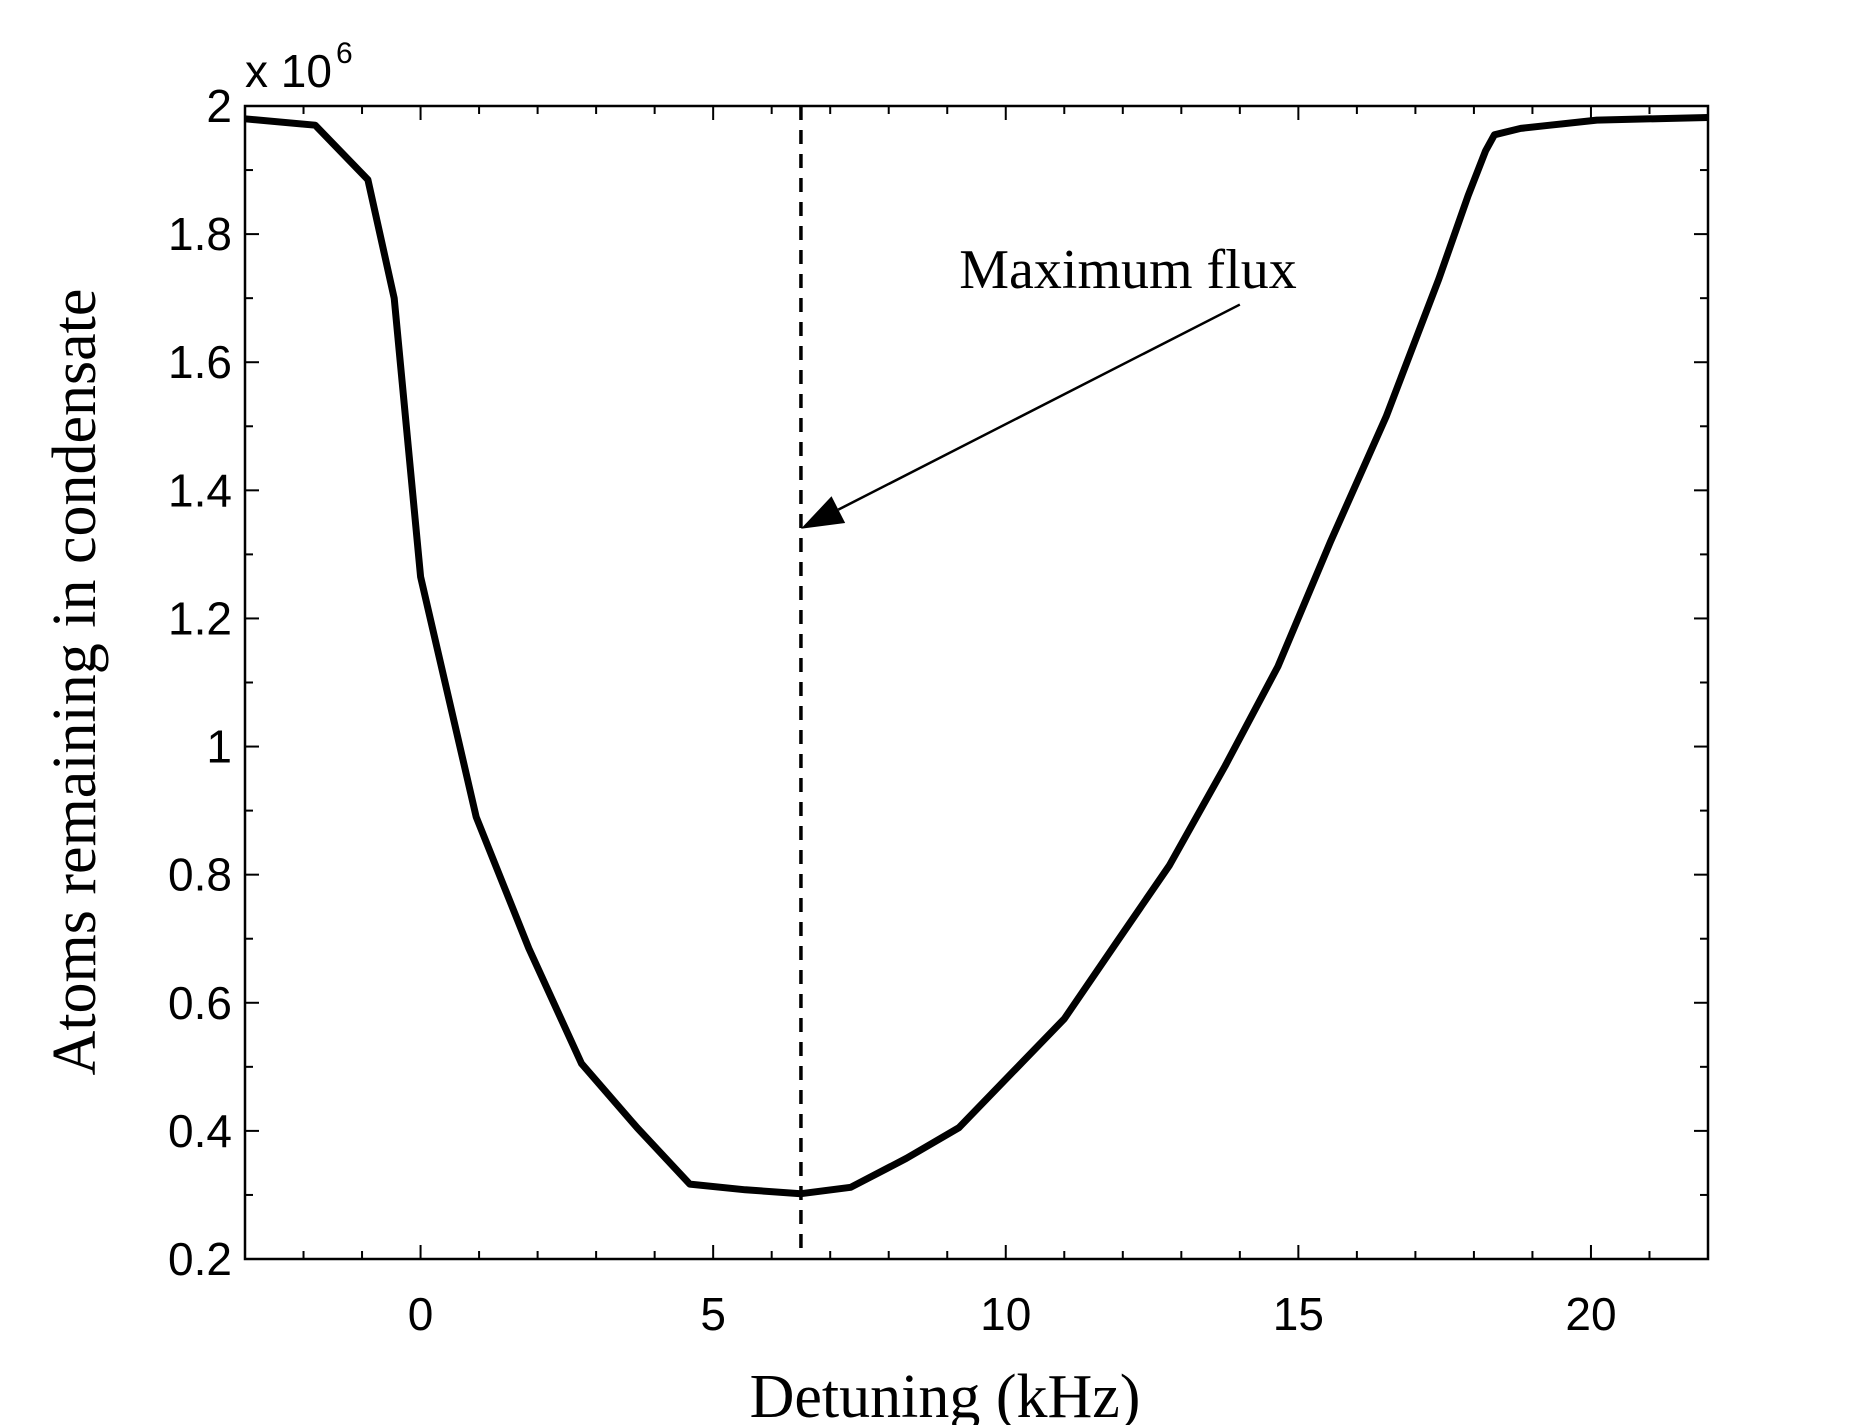  What do you see at coordinates (1005, 1314) in the screenshot?
I see `x-tick-label: 10` at bounding box center [1005, 1314].